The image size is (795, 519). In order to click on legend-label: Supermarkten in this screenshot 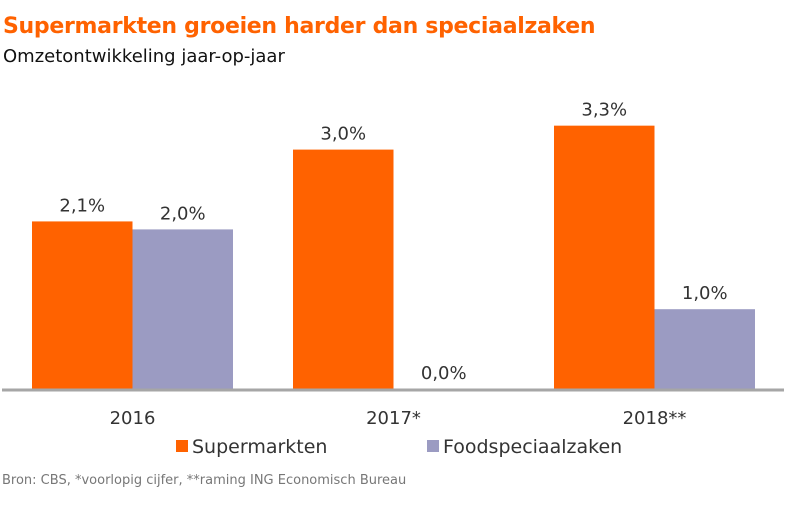, I will do `click(259, 447)`.